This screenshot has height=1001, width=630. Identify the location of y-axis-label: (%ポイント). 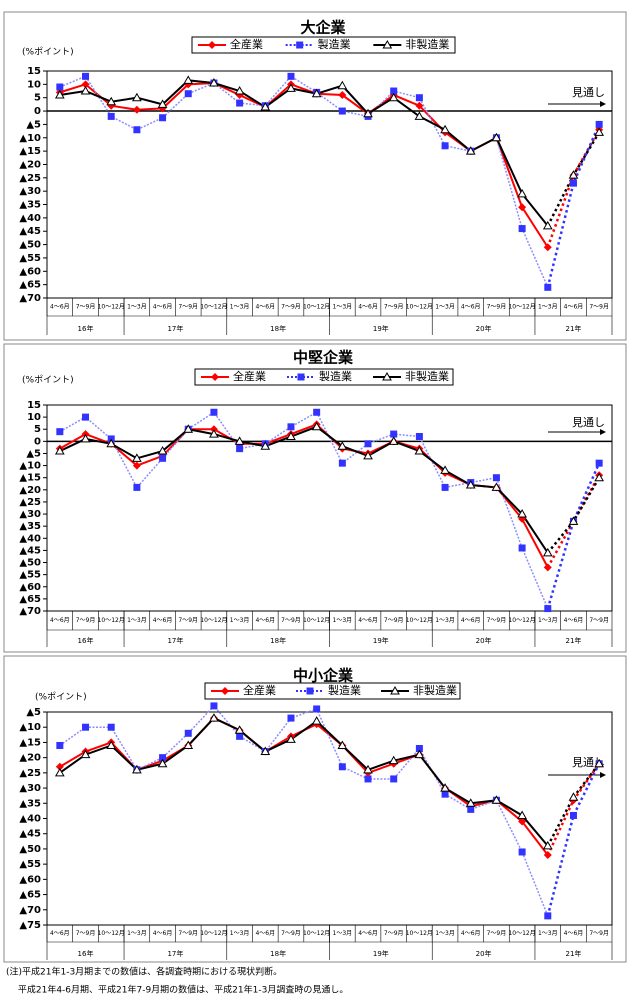
(61, 697).